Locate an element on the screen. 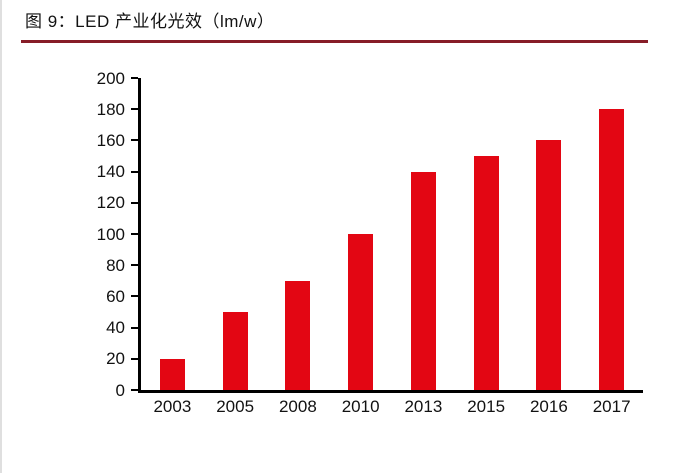 Image resolution: width=680 pixels, height=473 pixels. x-axis-tick-label: 2005 is located at coordinates (235, 406).